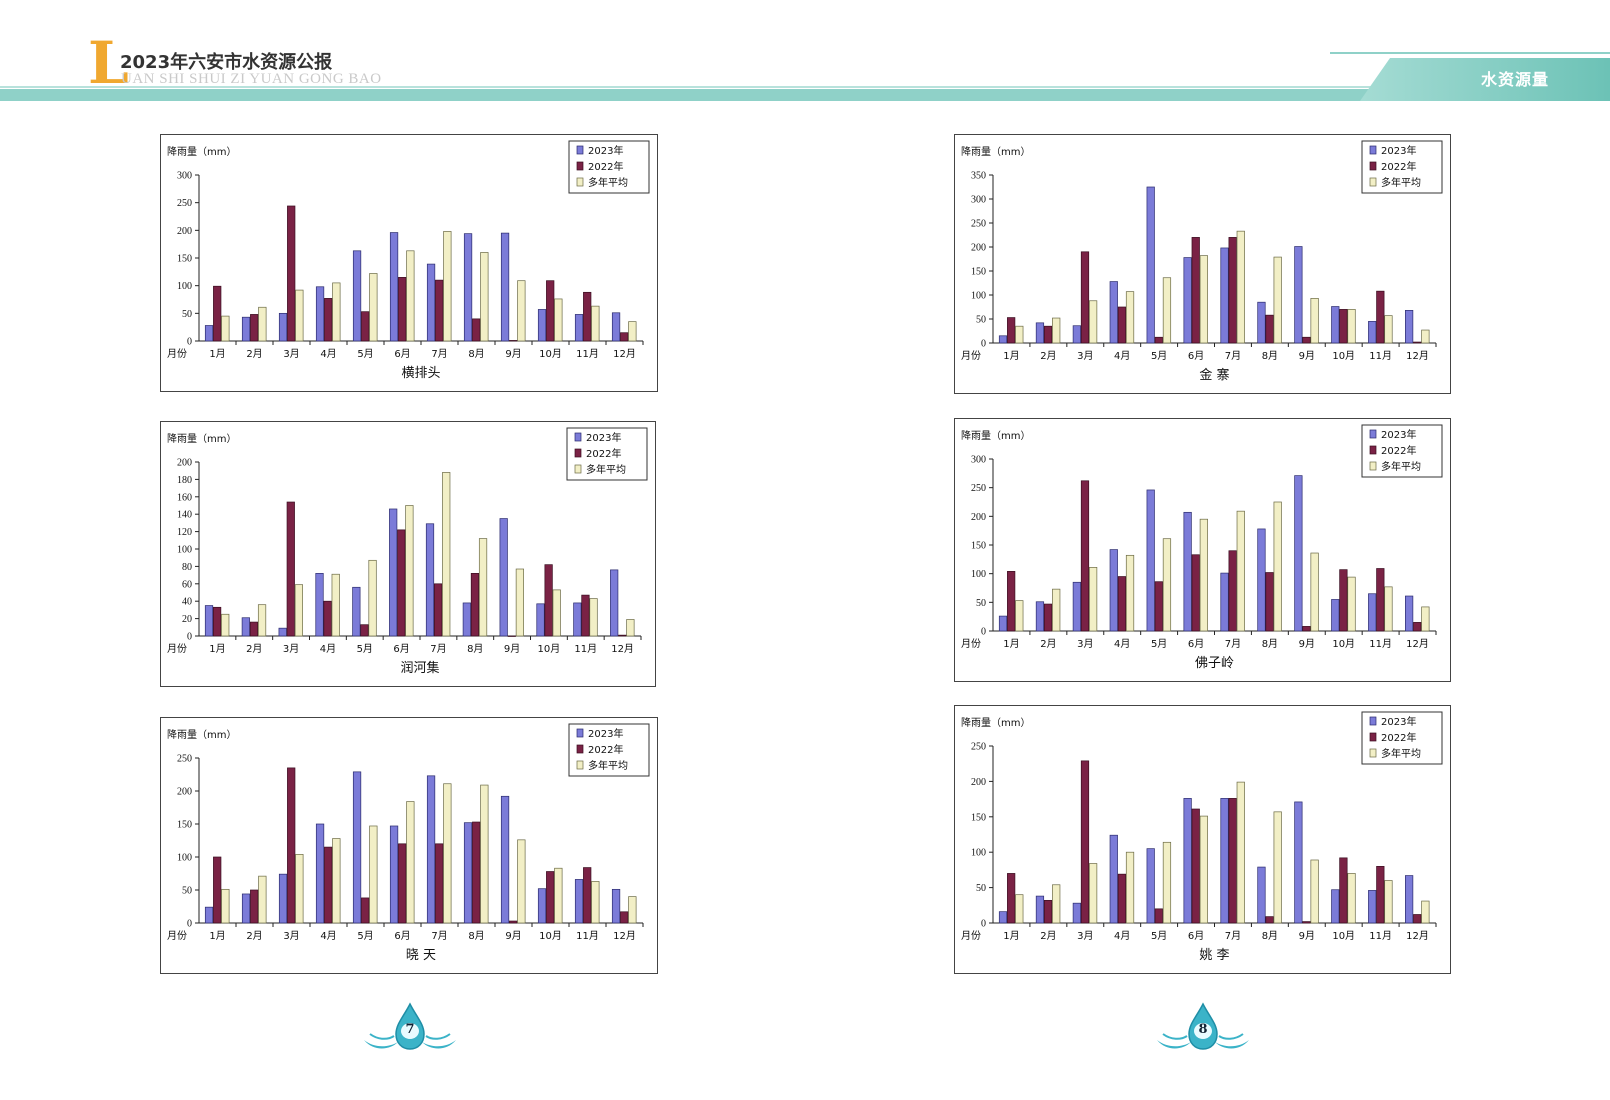 This screenshot has height=1100, width=1610. Describe the element at coordinates (1470, 53) in the screenshot. I see `header-accent-line` at that location.